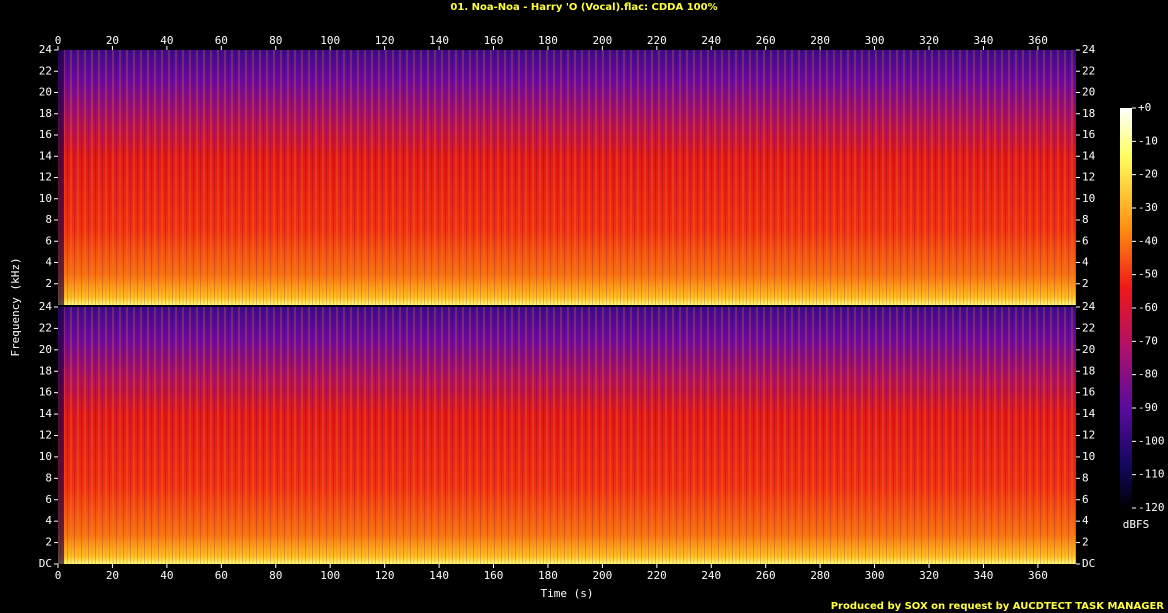 The width and height of the screenshot is (1168, 613). Describe the element at coordinates (61, 435) in the screenshot. I see `intro-shade` at that location.